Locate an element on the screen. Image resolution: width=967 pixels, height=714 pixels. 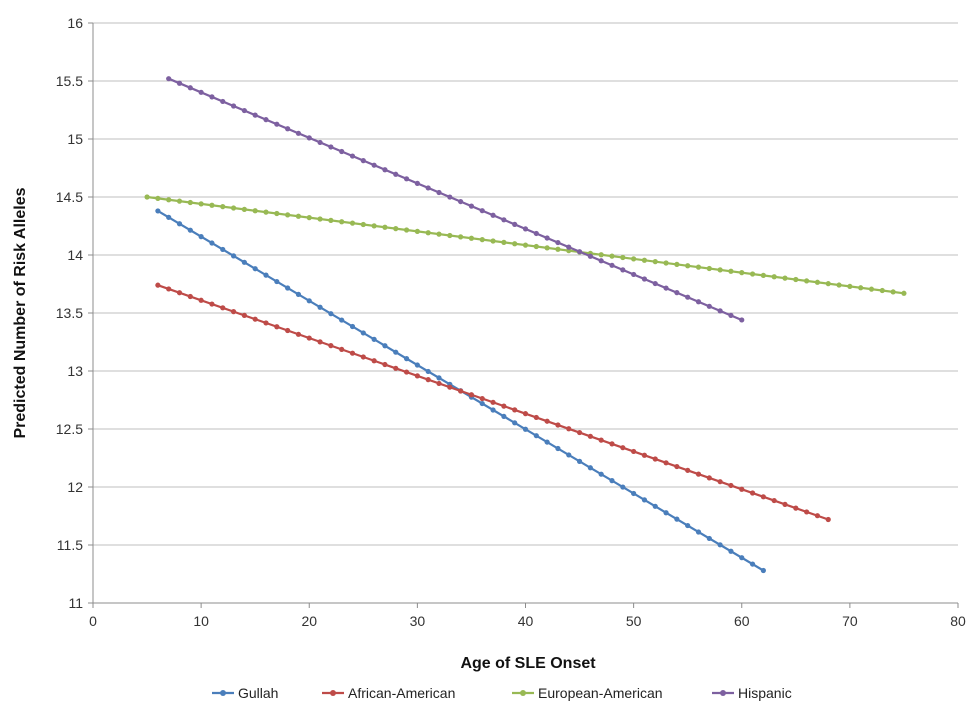
legend-swatch-marker-gullah is located at coordinates (223, 693).